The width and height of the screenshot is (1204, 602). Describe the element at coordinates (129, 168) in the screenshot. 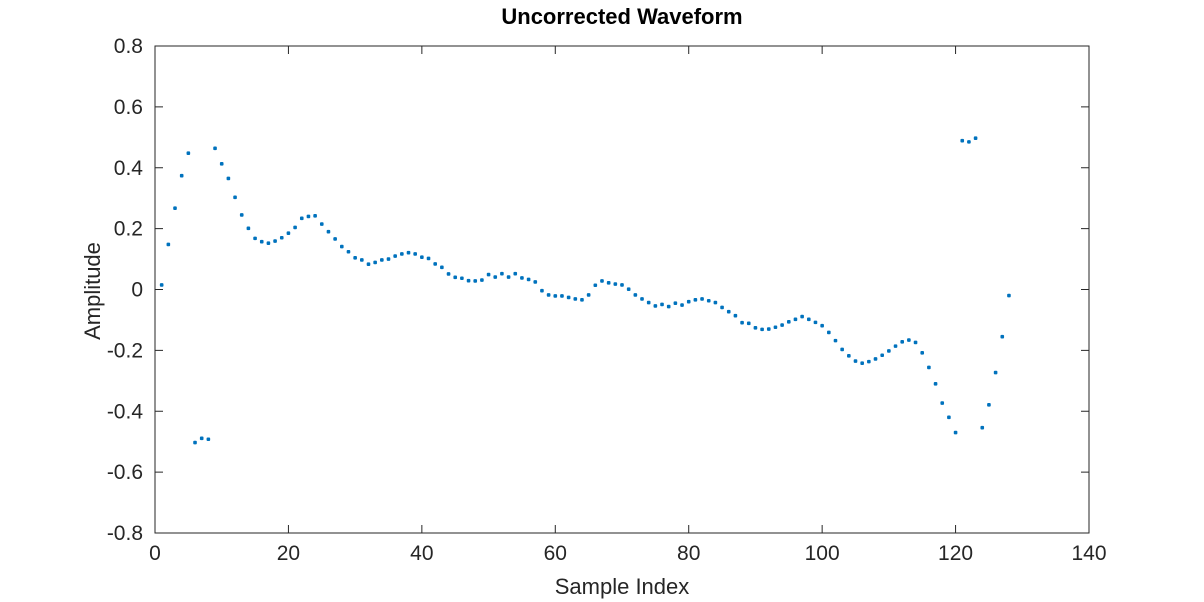

I see `y-tick-label: 0.4` at that location.